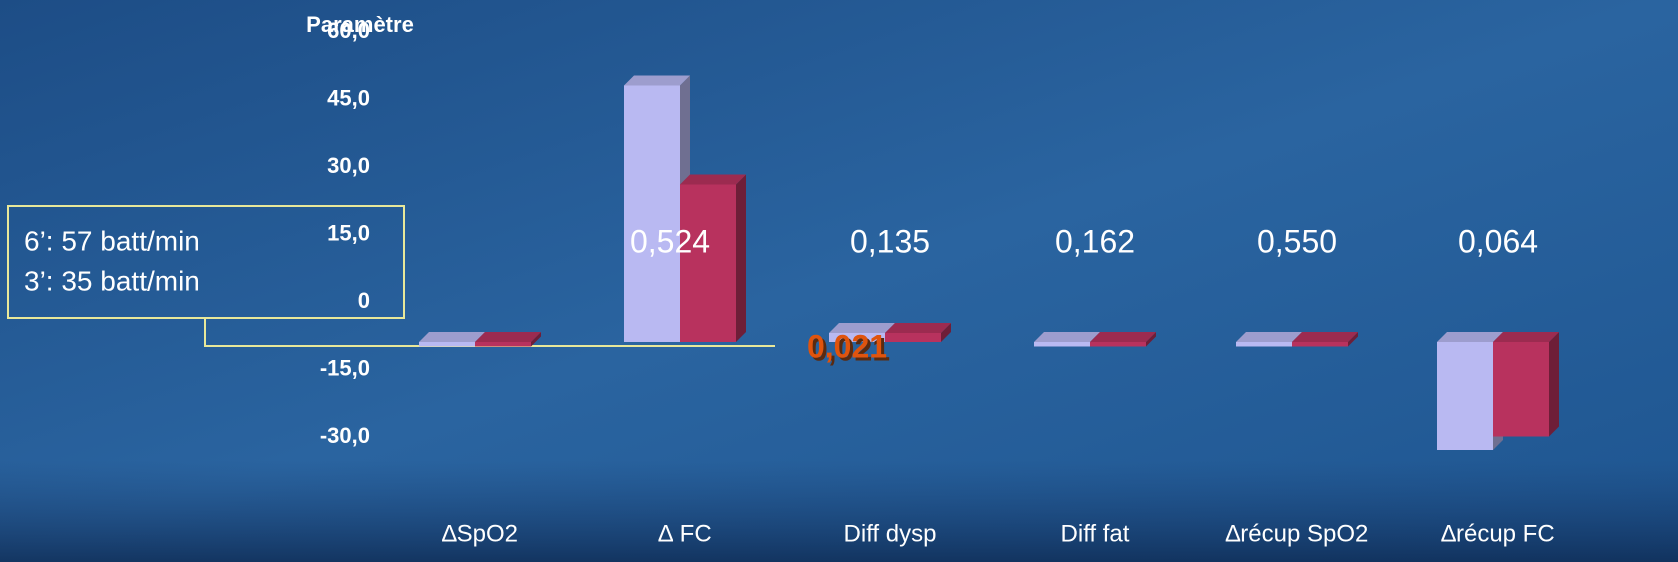  I want to click on y-tick-label: 60,0, so click(348, 30).